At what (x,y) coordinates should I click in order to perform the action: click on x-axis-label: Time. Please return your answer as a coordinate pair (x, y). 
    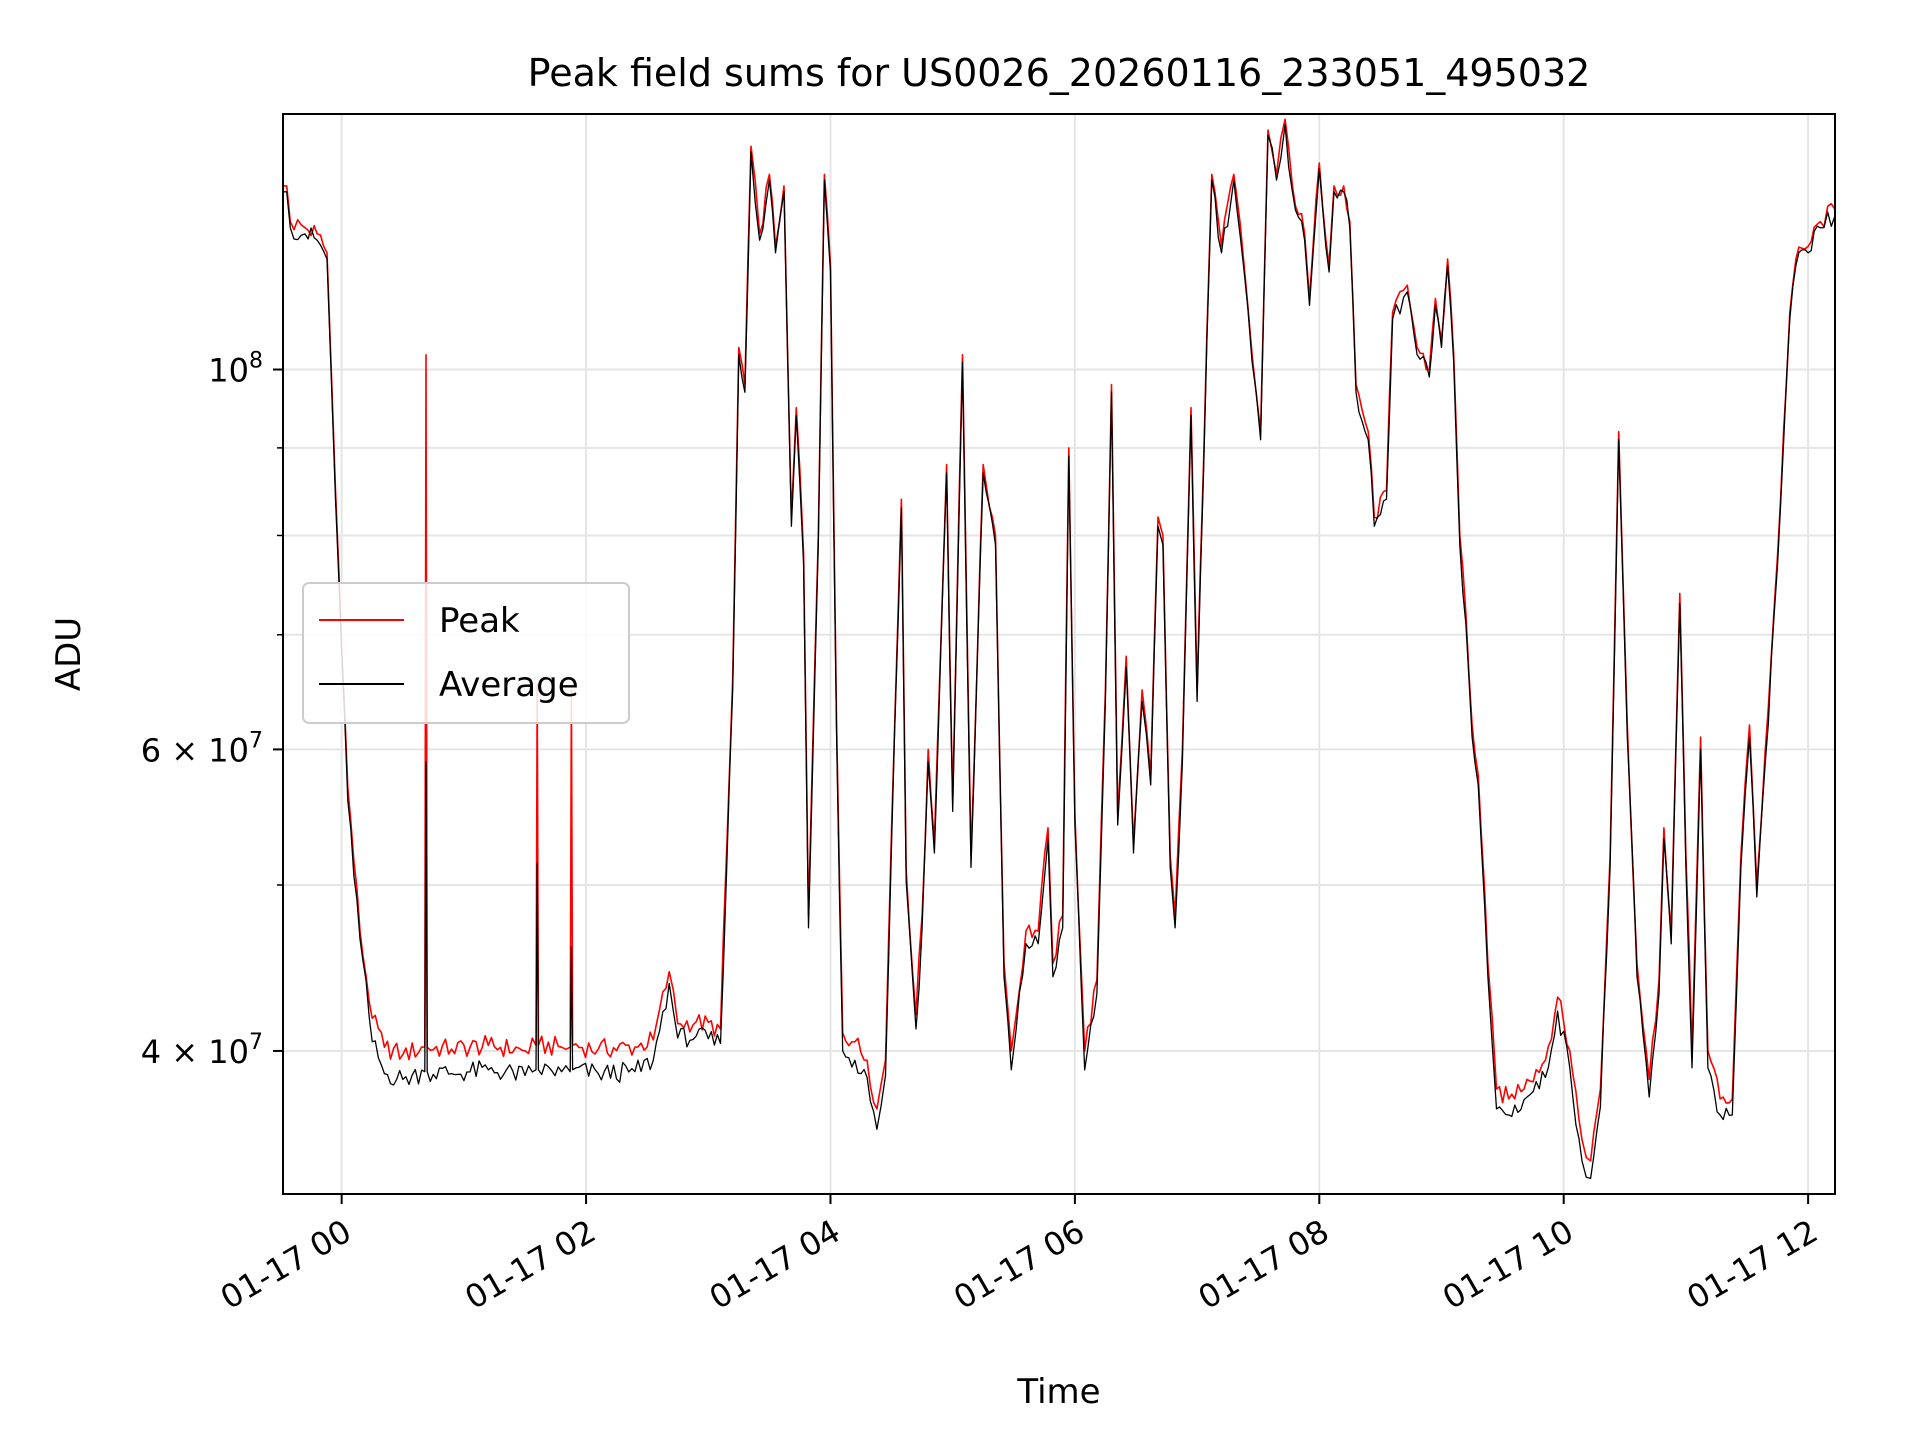
    Looking at the image, I should click on (1058, 1392).